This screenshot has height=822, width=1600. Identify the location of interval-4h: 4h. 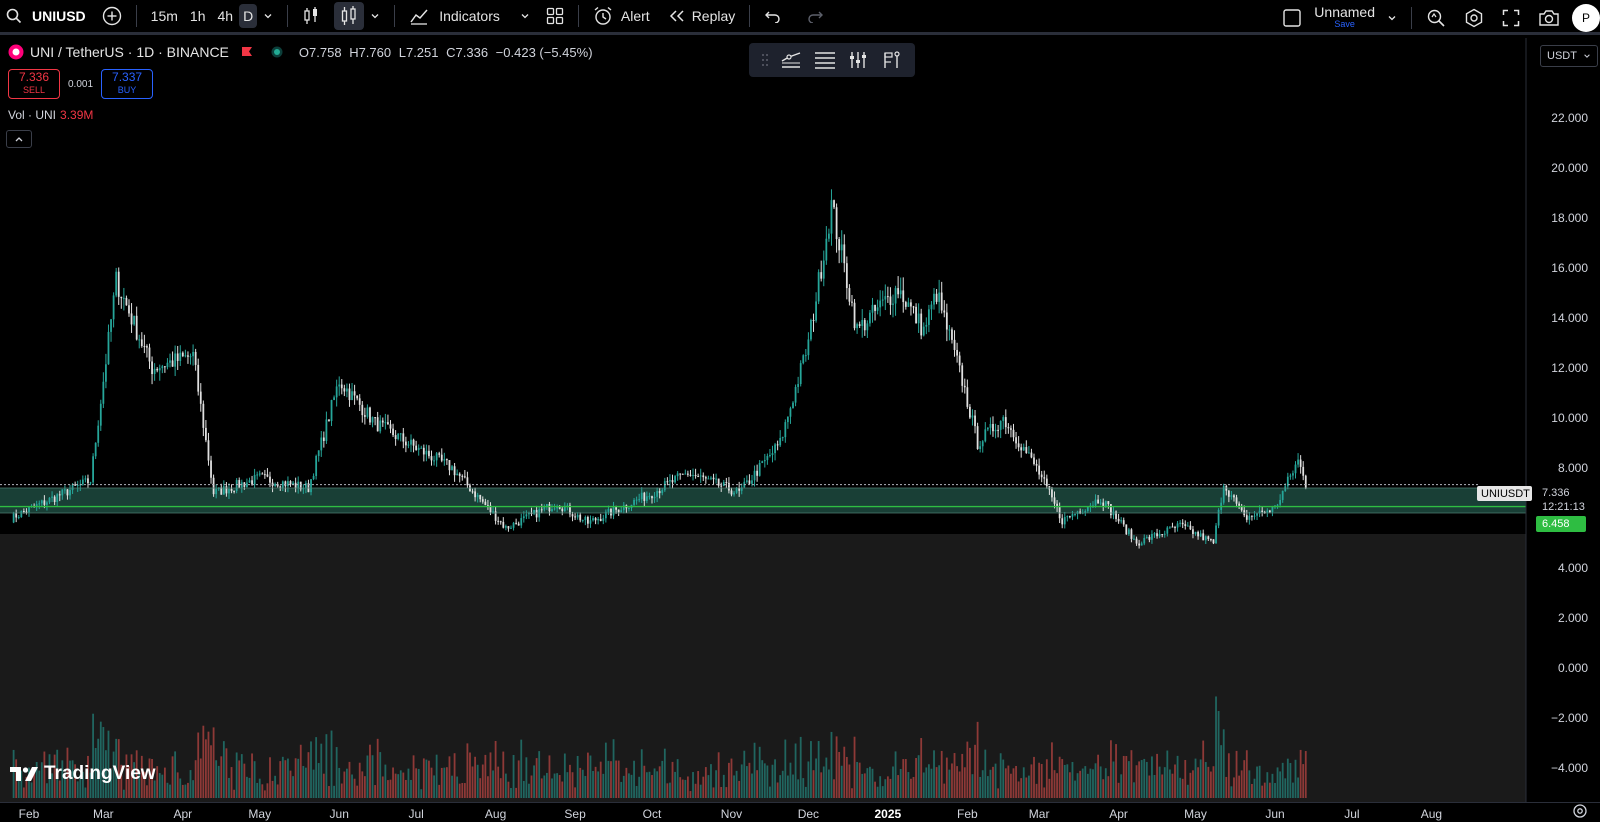
(225, 16).